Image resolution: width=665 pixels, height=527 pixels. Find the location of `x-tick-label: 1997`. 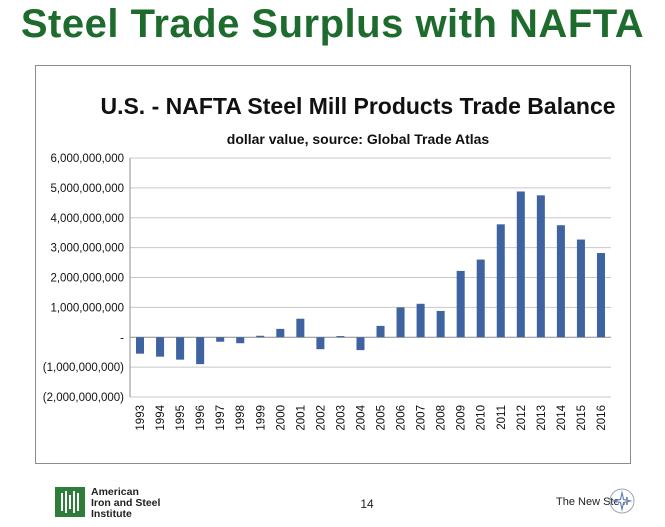

x-tick-label: 1997 is located at coordinates (221, 418).